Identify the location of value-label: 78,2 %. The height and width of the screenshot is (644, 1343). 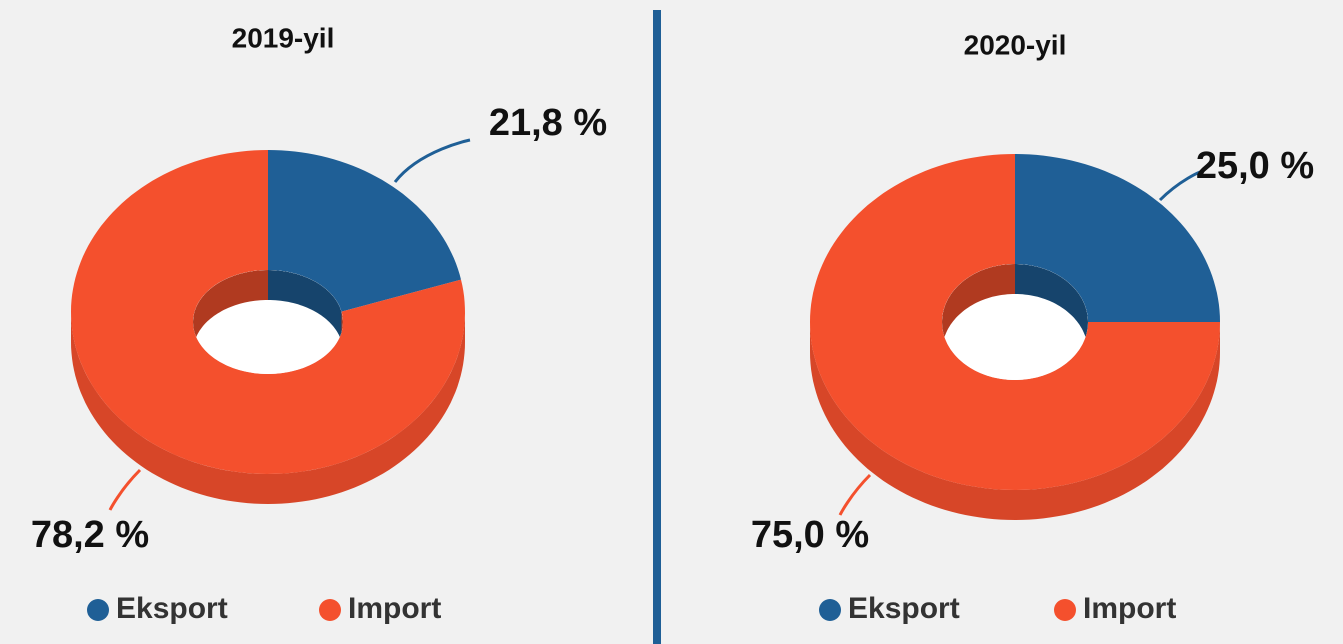
(90, 535).